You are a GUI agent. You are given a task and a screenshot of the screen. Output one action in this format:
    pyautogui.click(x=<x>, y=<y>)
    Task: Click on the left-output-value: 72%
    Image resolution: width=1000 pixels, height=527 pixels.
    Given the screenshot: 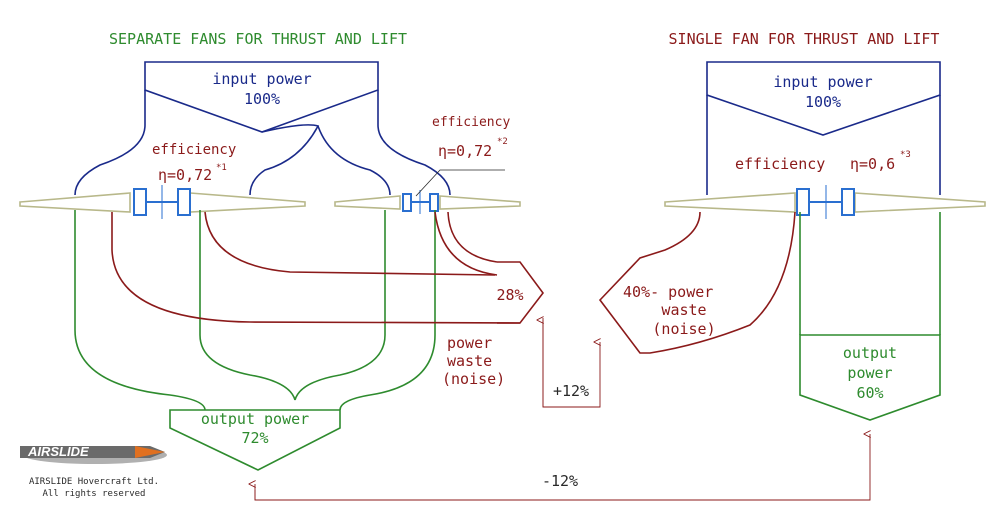 What is the action you would take?
    pyautogui.click(x=254, y=438)
    